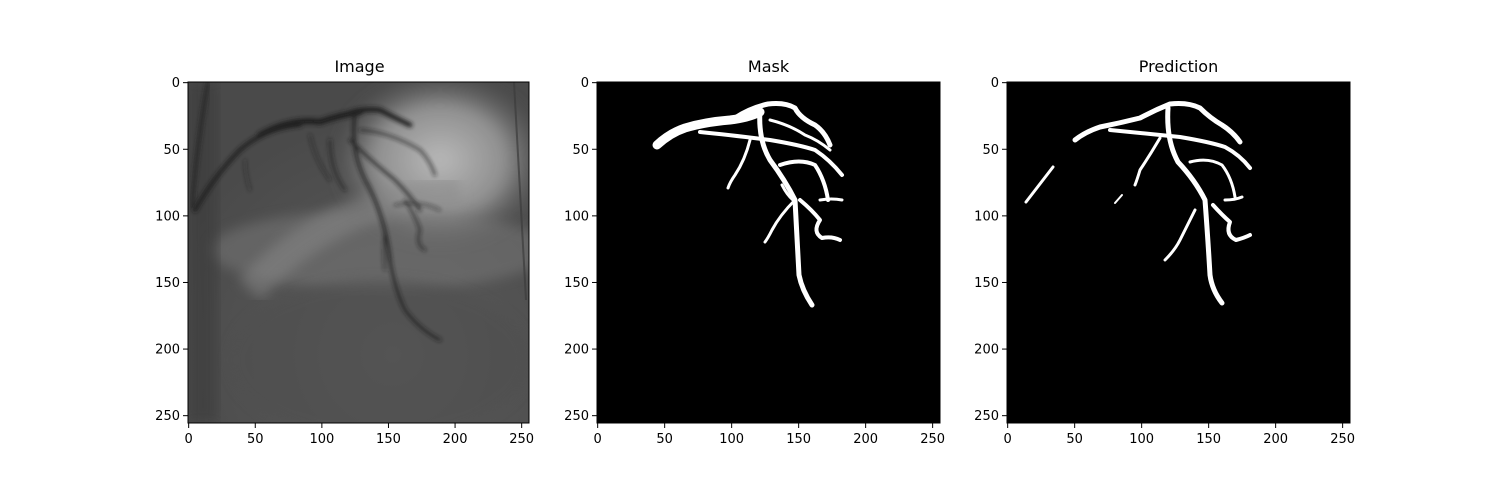 This screenshot has width=1500, height=500. Describe the element at coordinates (1178, 66) in the screenshot. I see `panel-title-prediction: Prediction` at that location.